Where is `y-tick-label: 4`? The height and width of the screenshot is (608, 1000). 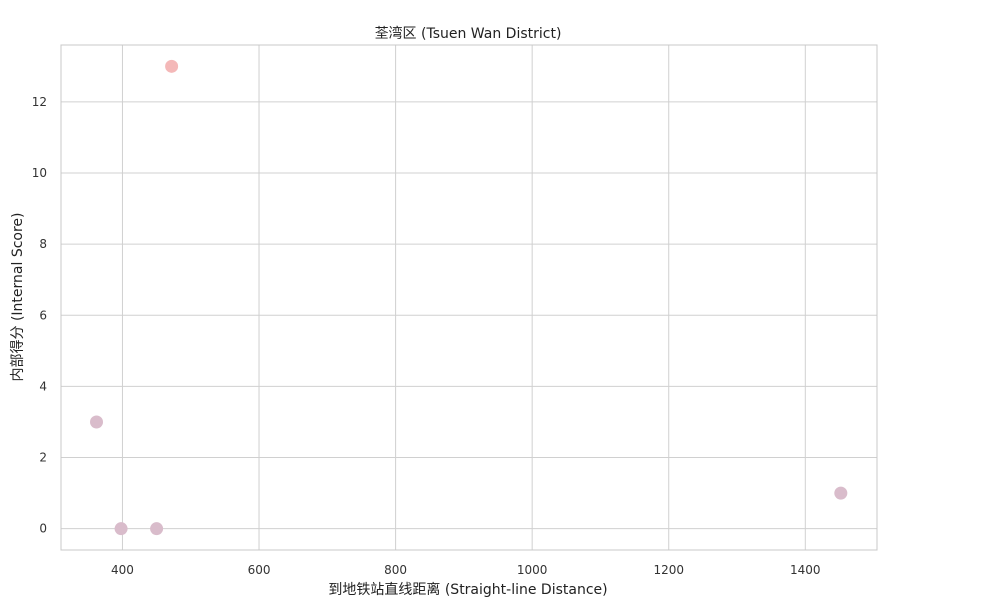
y-tick-label: 4 is located at coordinates (43, 386).